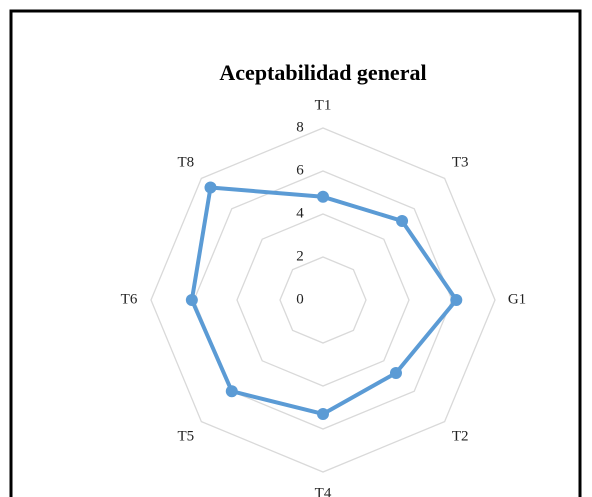 This screenshot has height=497, width=592. I want to click on tick-label: 0, so click(300, 299).